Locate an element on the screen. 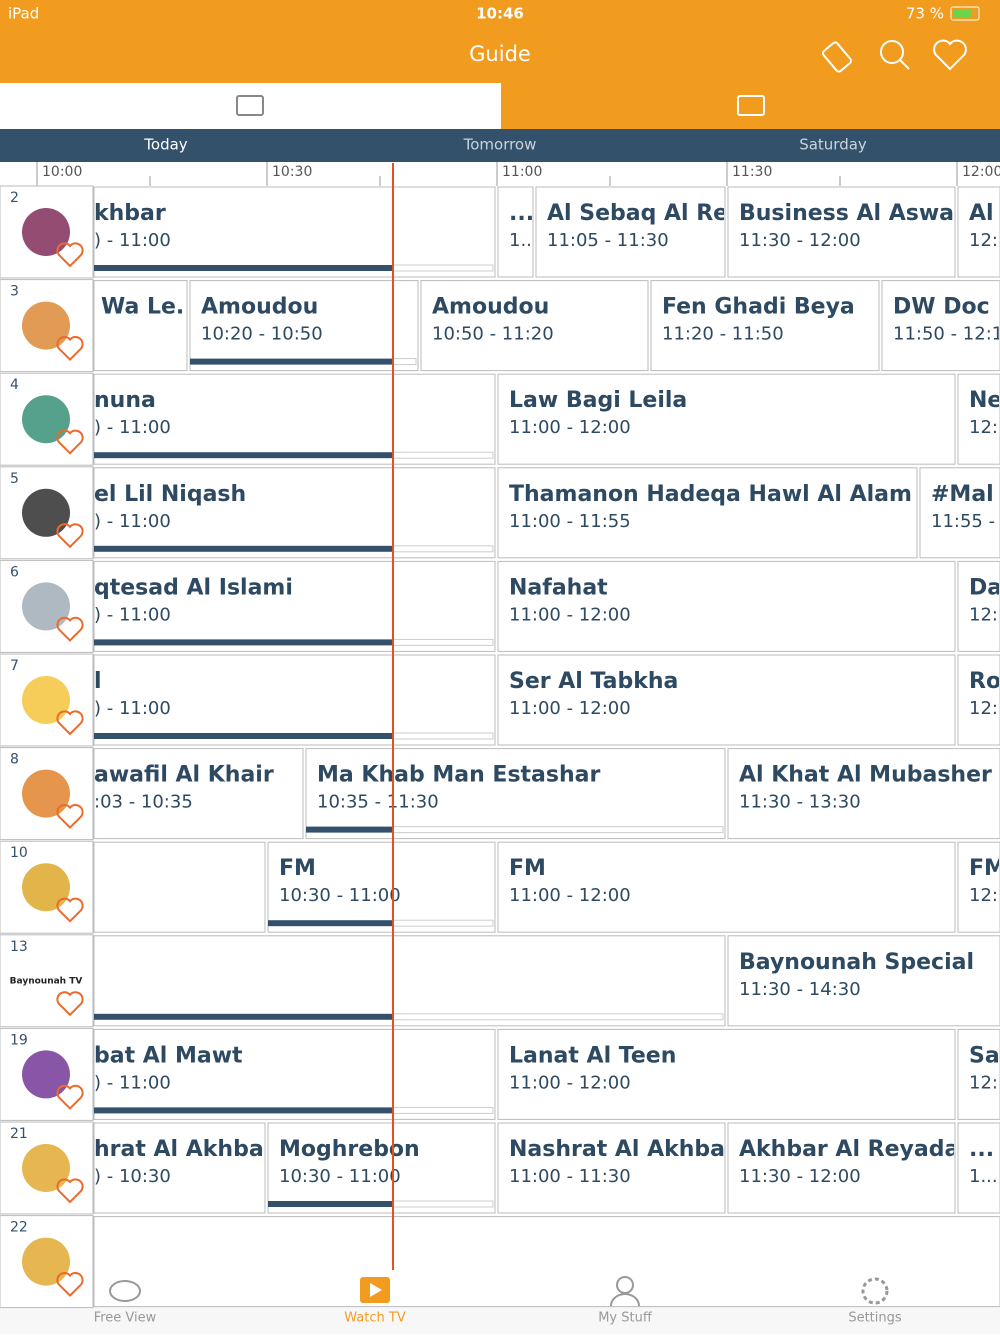  remote-icon is located at coordinates (837, 57).